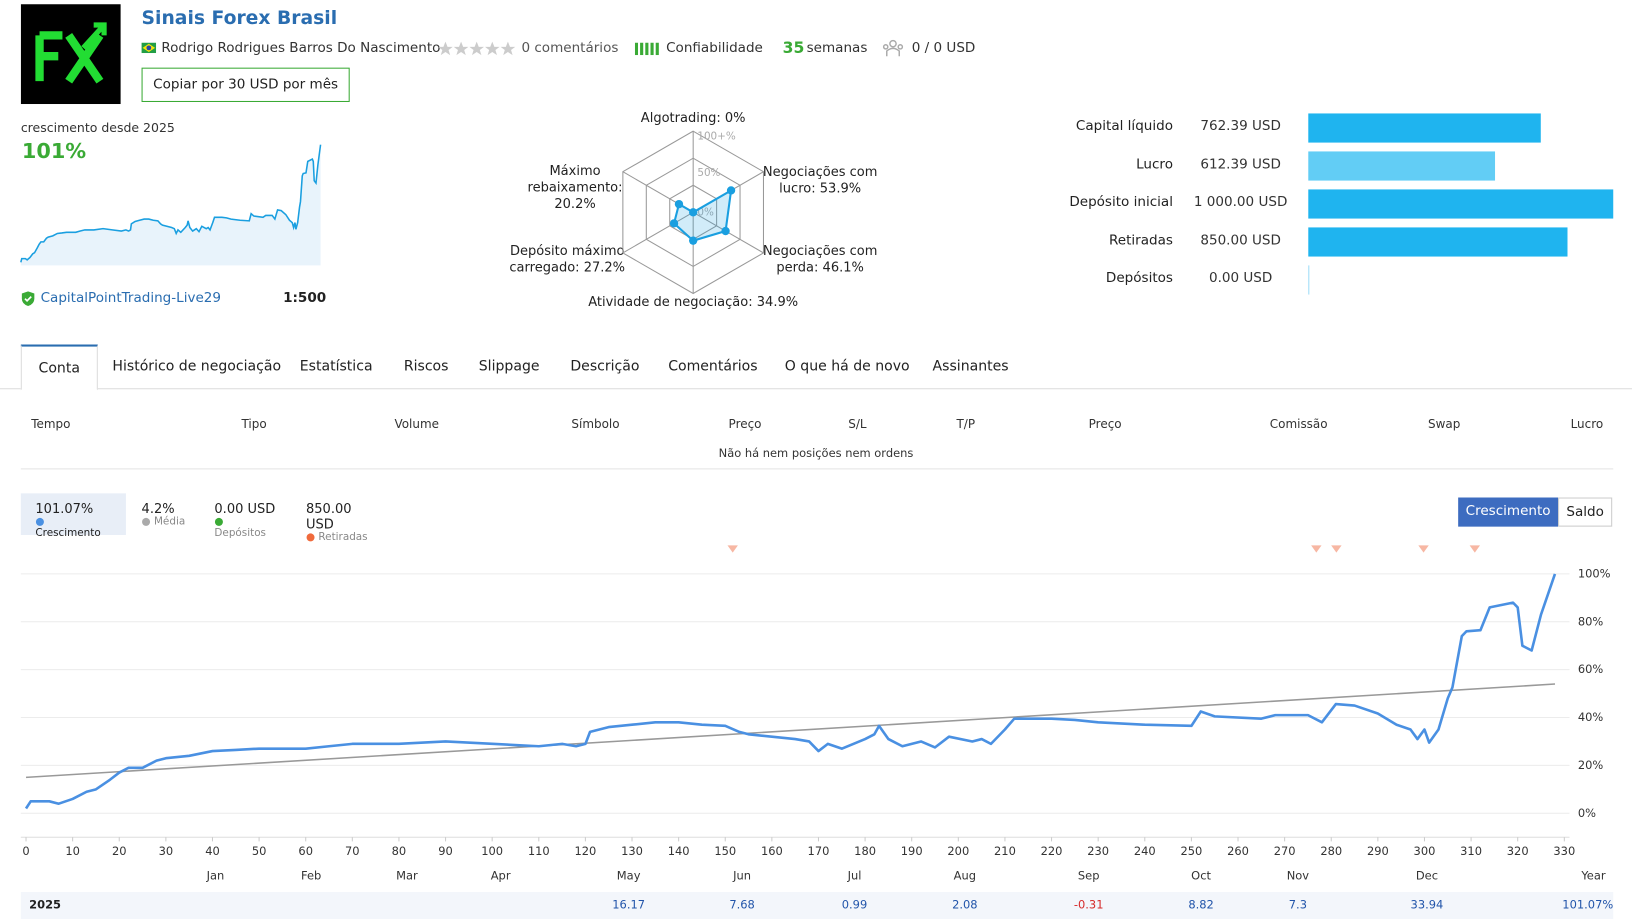 Image resolution: width=1632 pixels, height=919 pixels. What do you see at coordinates (119, 851) in the screenshot?
I see `x-tick-label: 20` at bounding box center [119, 851].